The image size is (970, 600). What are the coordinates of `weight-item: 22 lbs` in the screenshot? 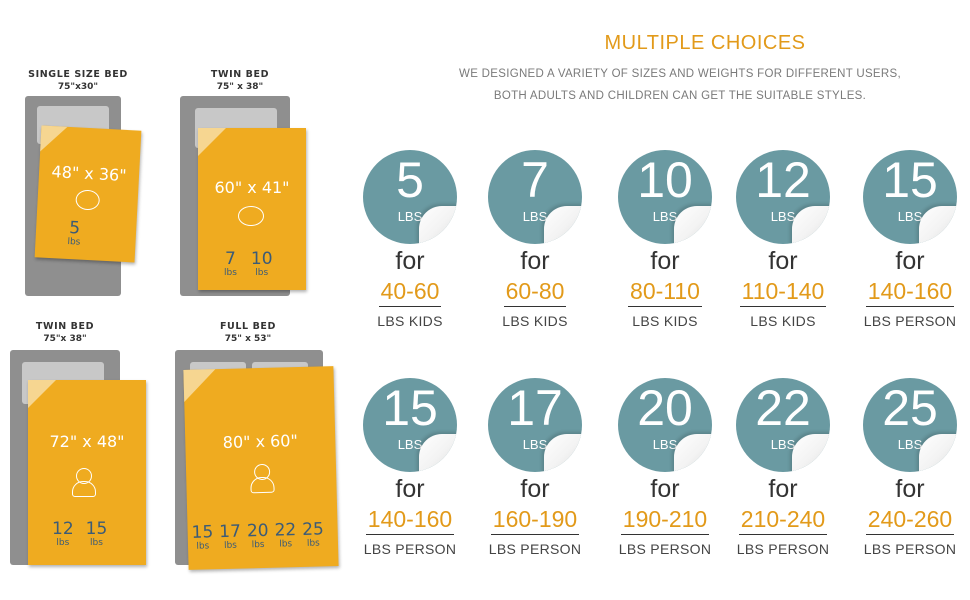 It's located at (285, 535).